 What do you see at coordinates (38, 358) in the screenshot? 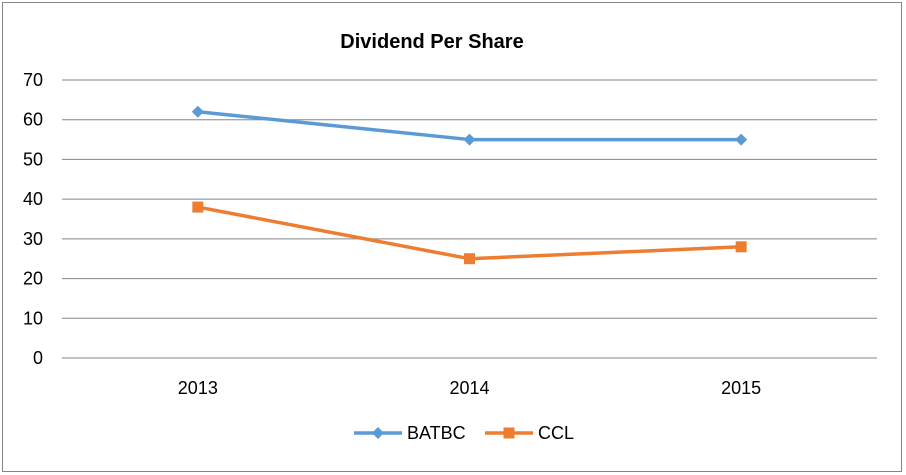
I see `y-tick-label: 0` at bounding box center [38, 358].